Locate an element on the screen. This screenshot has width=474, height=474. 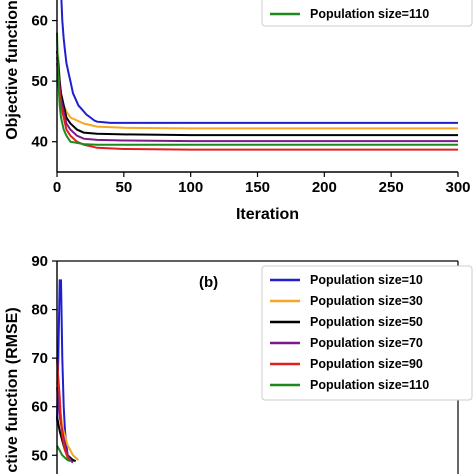
x-tick-label-a: 50 is located at coordinates (123, 187).